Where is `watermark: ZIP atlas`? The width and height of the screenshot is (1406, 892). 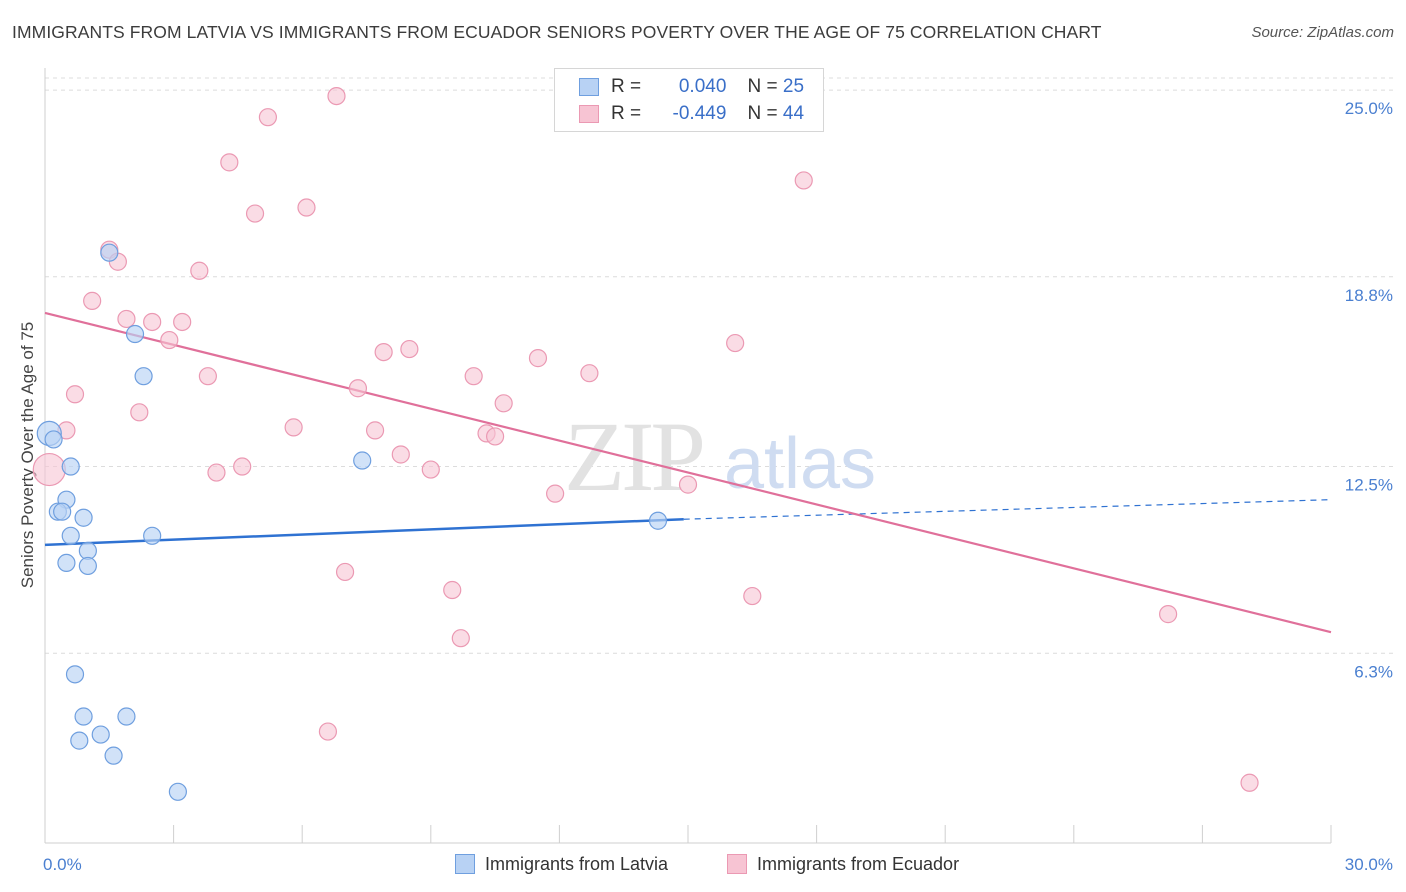
watermark: ZIP atlas is located at coordinates (720, 456).